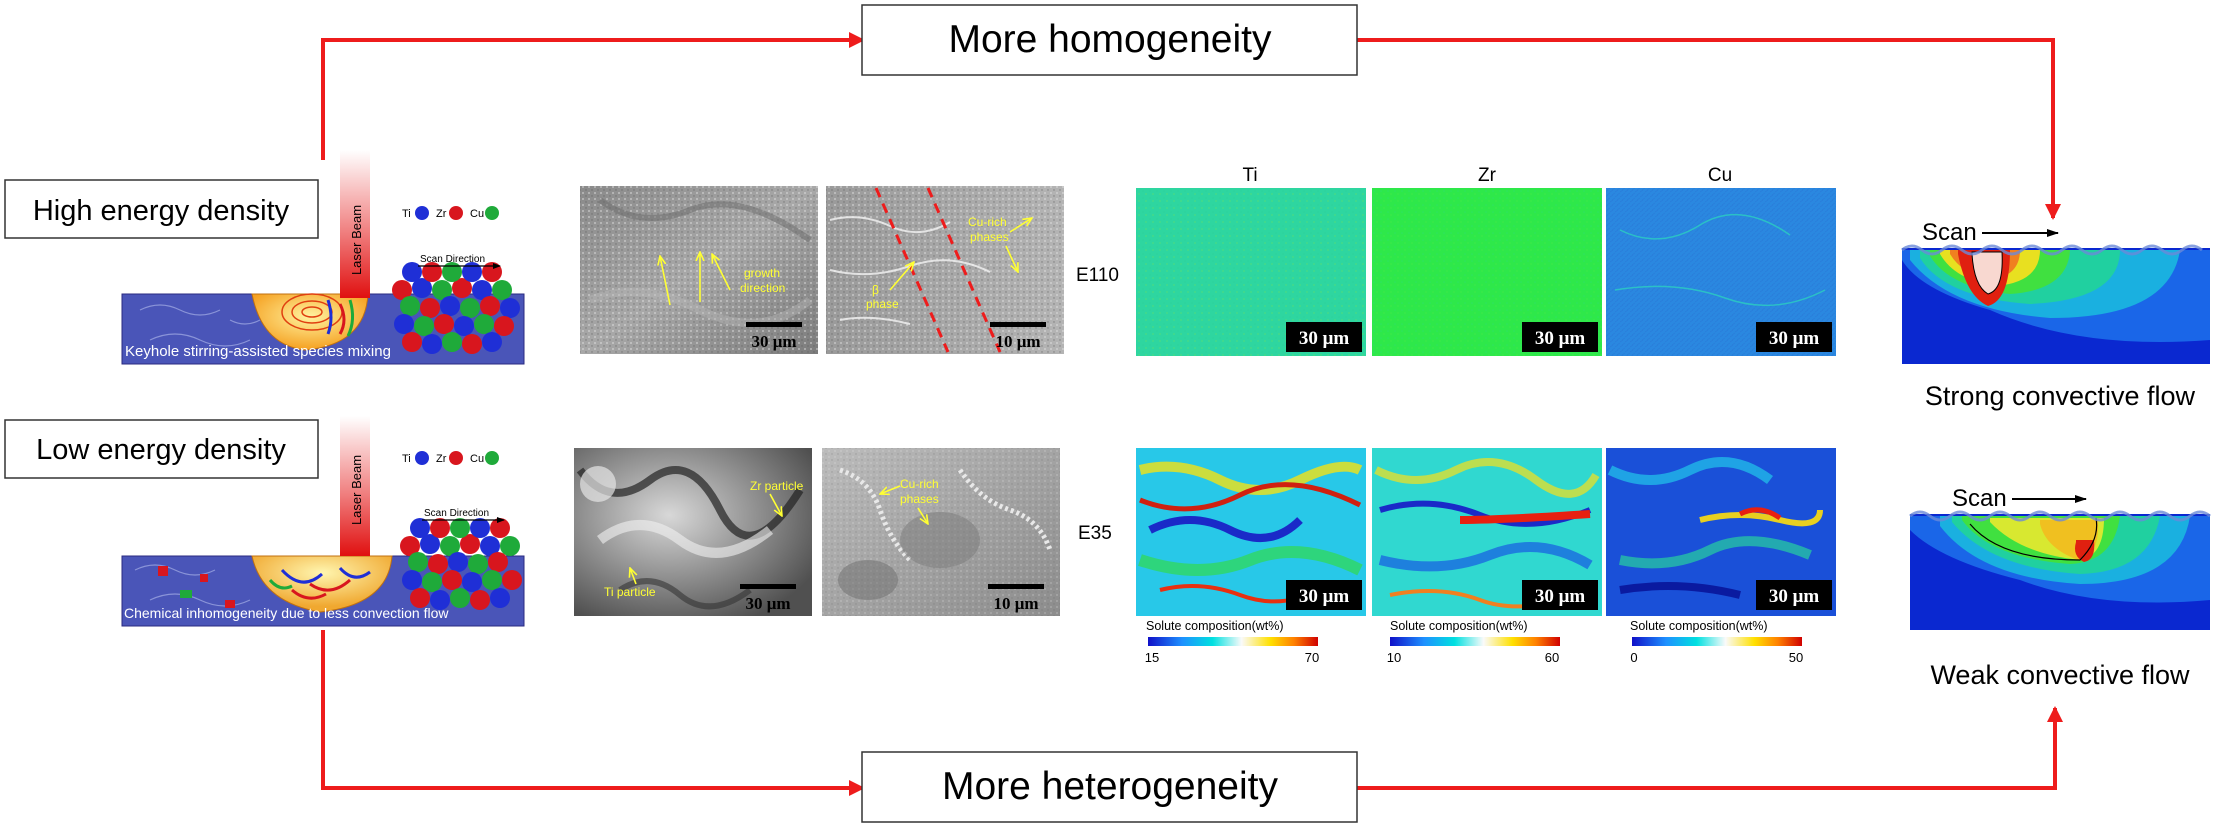 This screenshot has height=828, width=2213. I want to click on top-flow-arrow-right, so click(1709, 129).